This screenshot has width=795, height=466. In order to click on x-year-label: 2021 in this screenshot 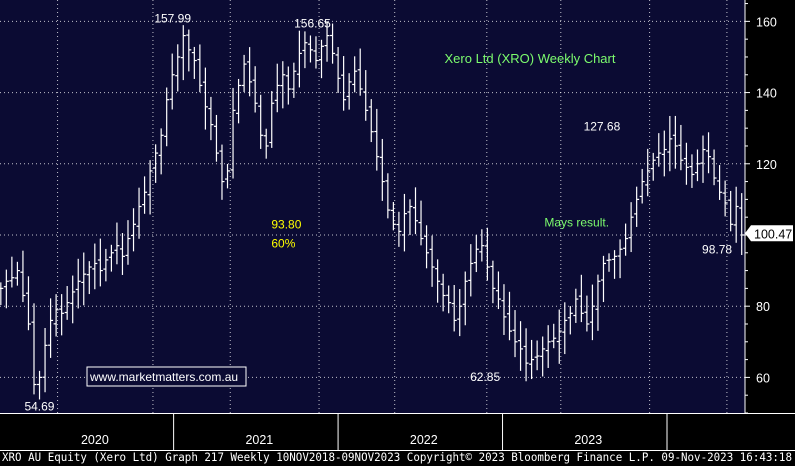, I will do `click(259, 440)`.